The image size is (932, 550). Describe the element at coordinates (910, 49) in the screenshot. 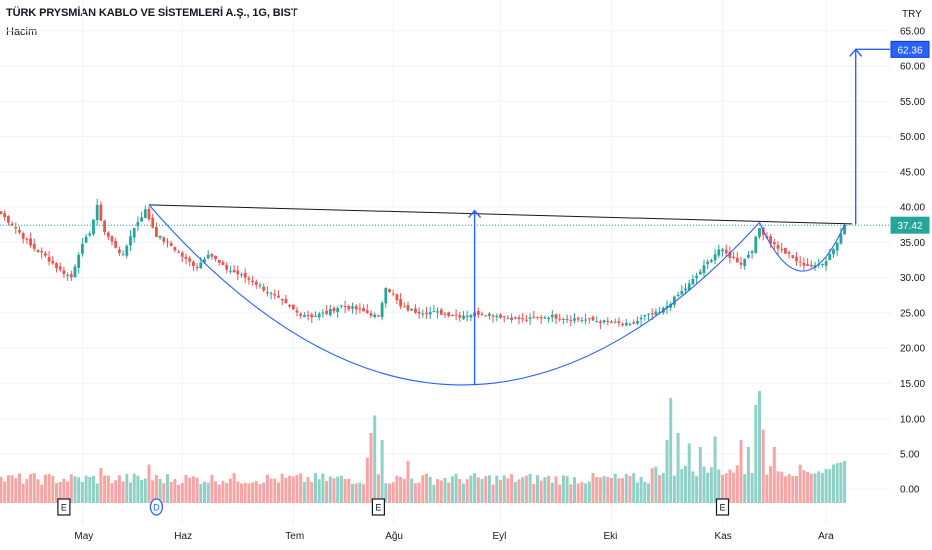

I see `target-price-badge: 62.36` at that location.